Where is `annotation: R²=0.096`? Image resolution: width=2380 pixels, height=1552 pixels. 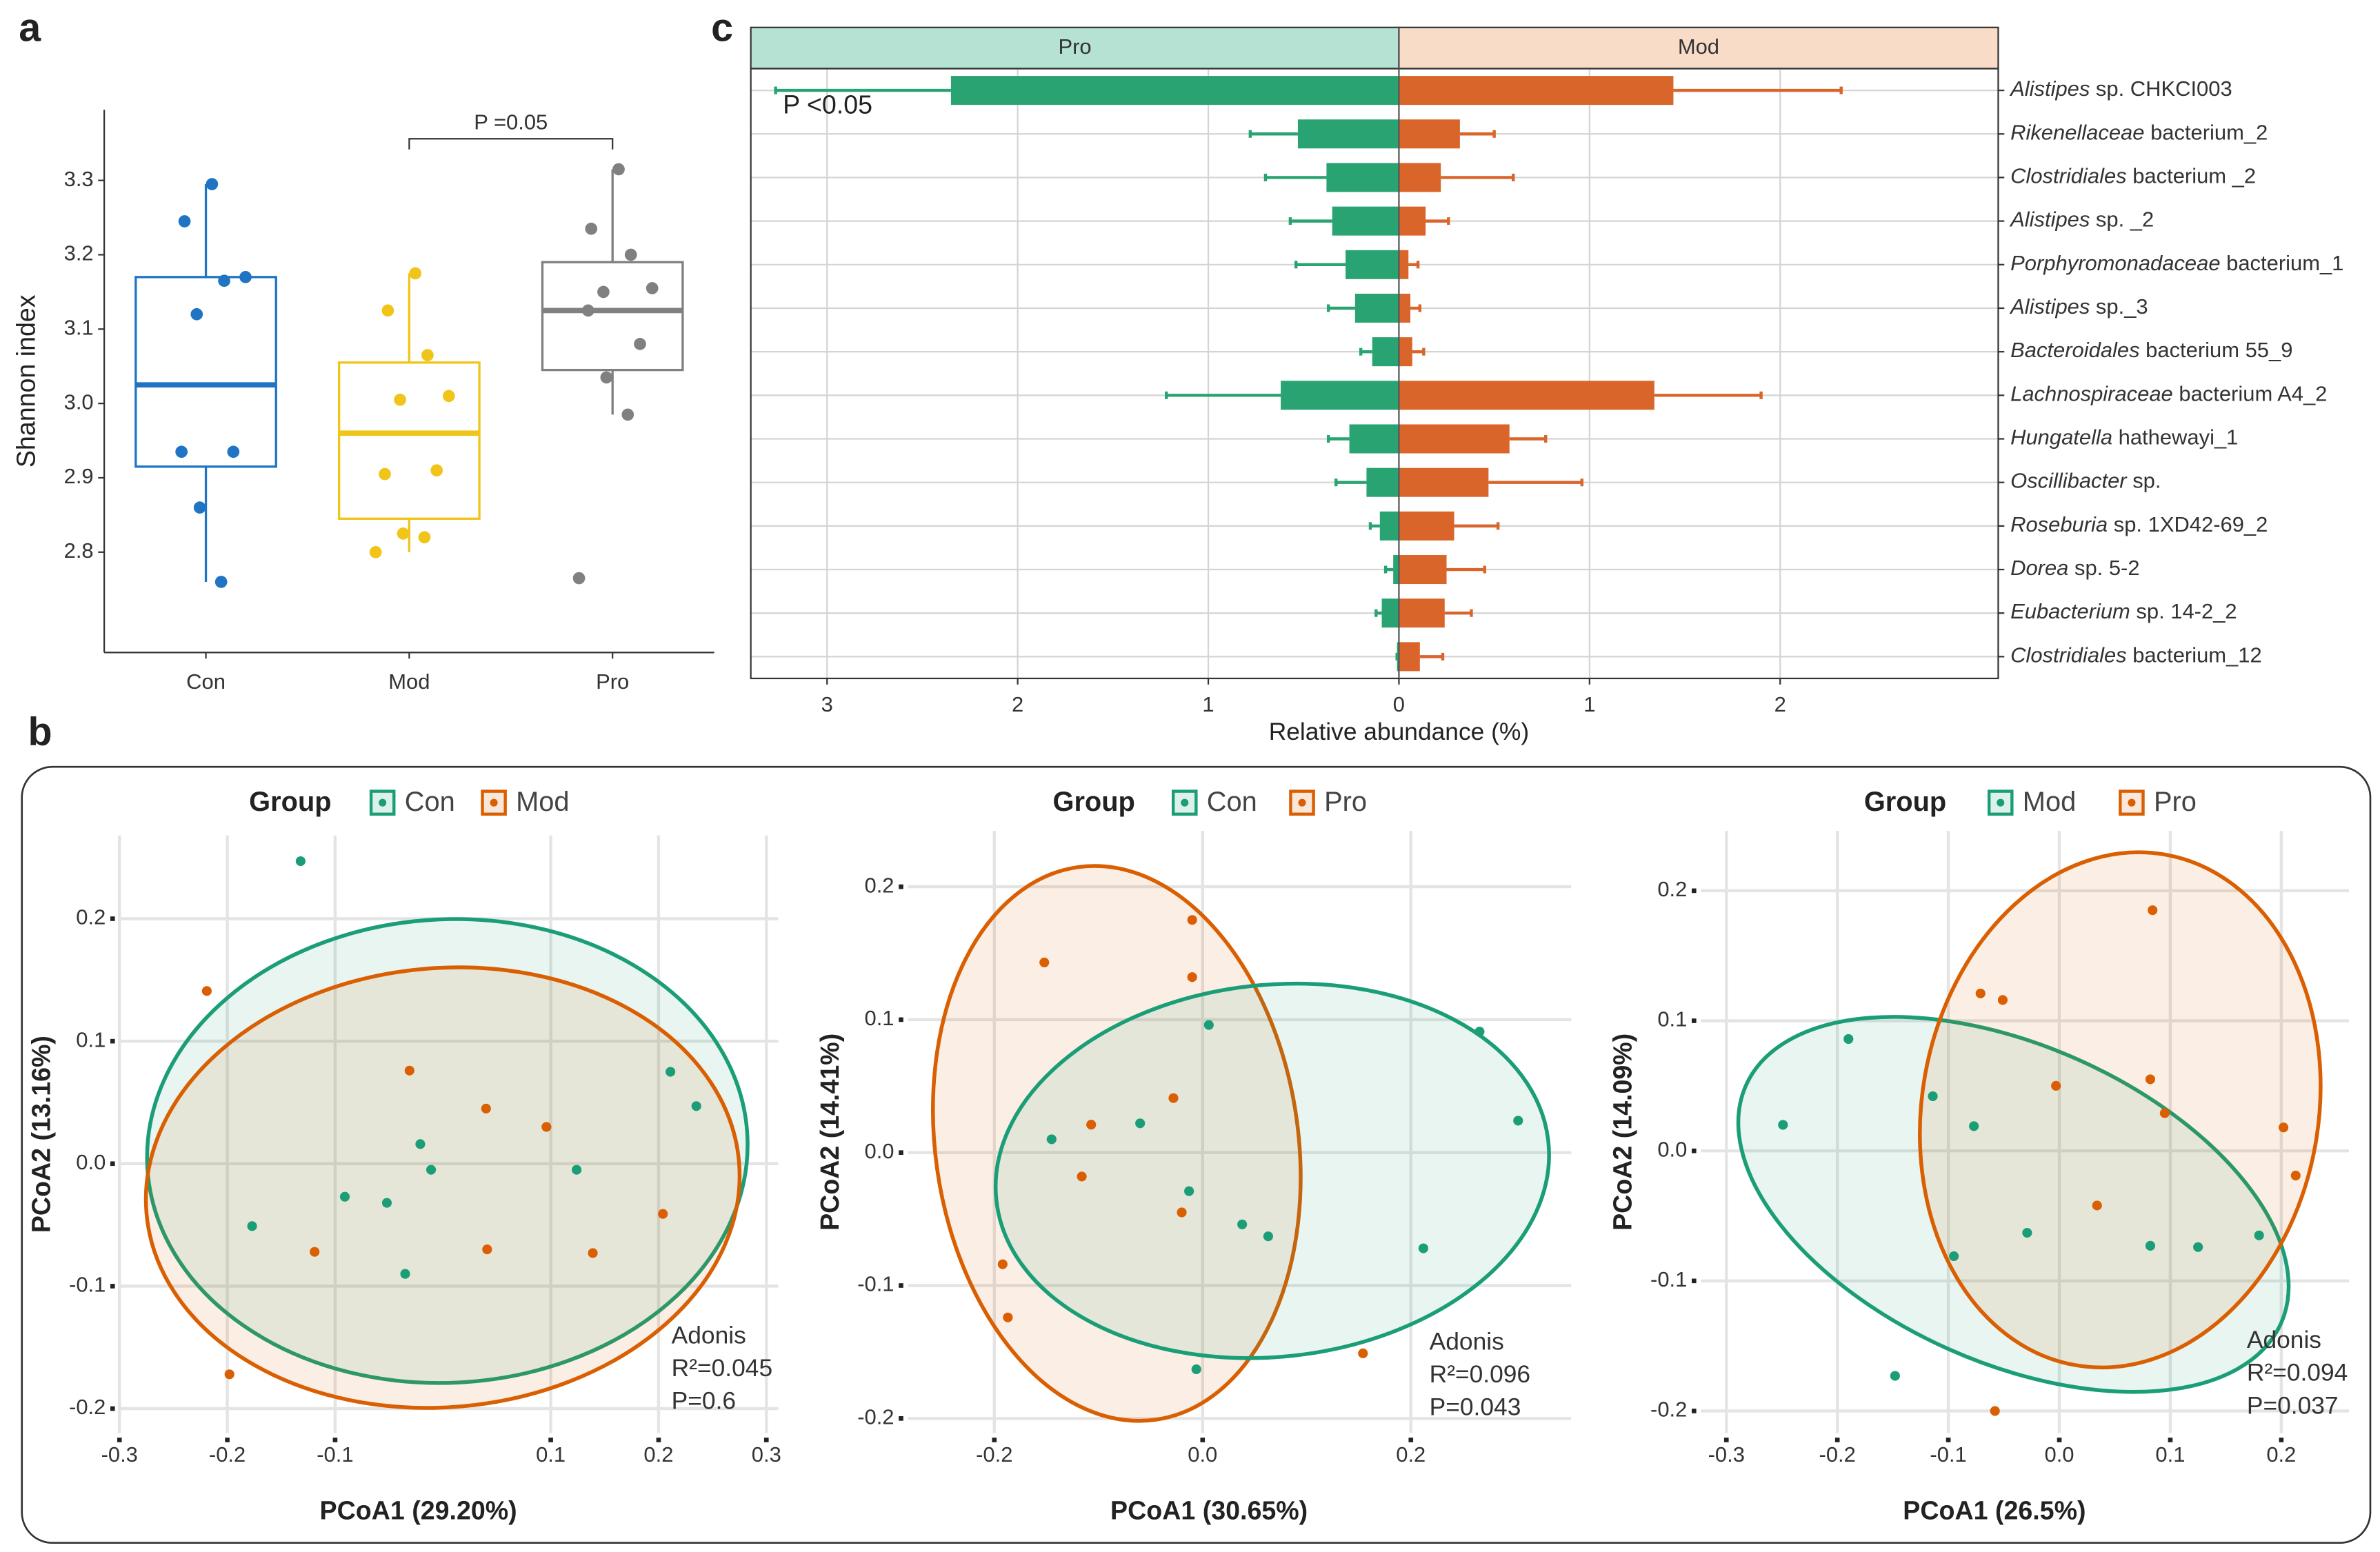 annotation: R²=0.096 is located at coordinates (1480, 1374).